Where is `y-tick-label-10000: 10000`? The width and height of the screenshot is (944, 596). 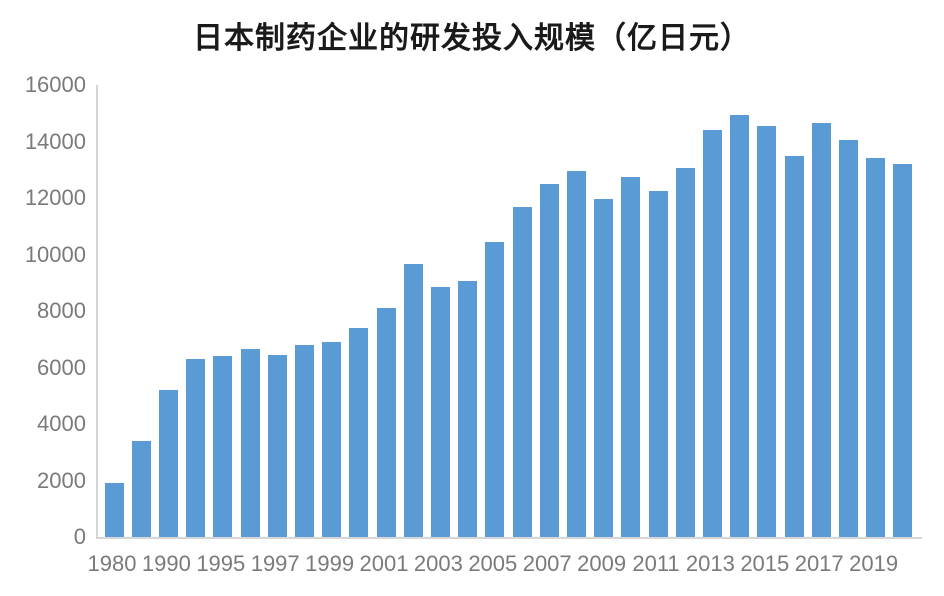 y-tick-label-10000: 10000 is located at coordinates (55, 254).